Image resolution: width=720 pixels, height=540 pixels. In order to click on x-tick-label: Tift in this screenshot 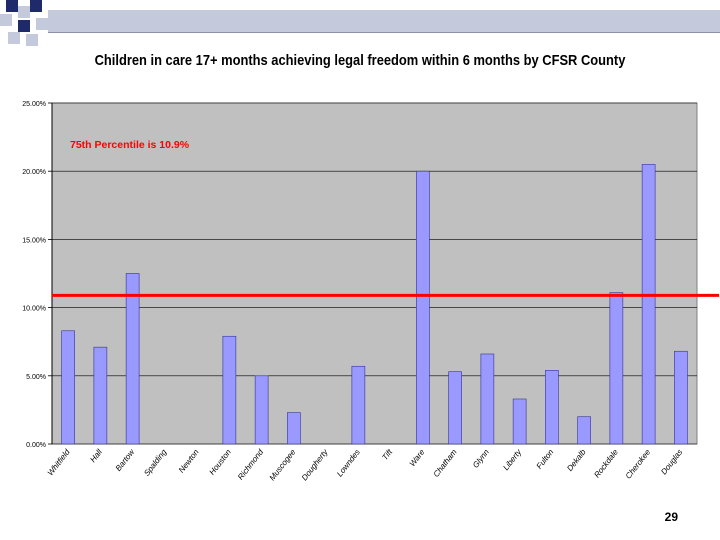, I will do `click(387, 454)`.